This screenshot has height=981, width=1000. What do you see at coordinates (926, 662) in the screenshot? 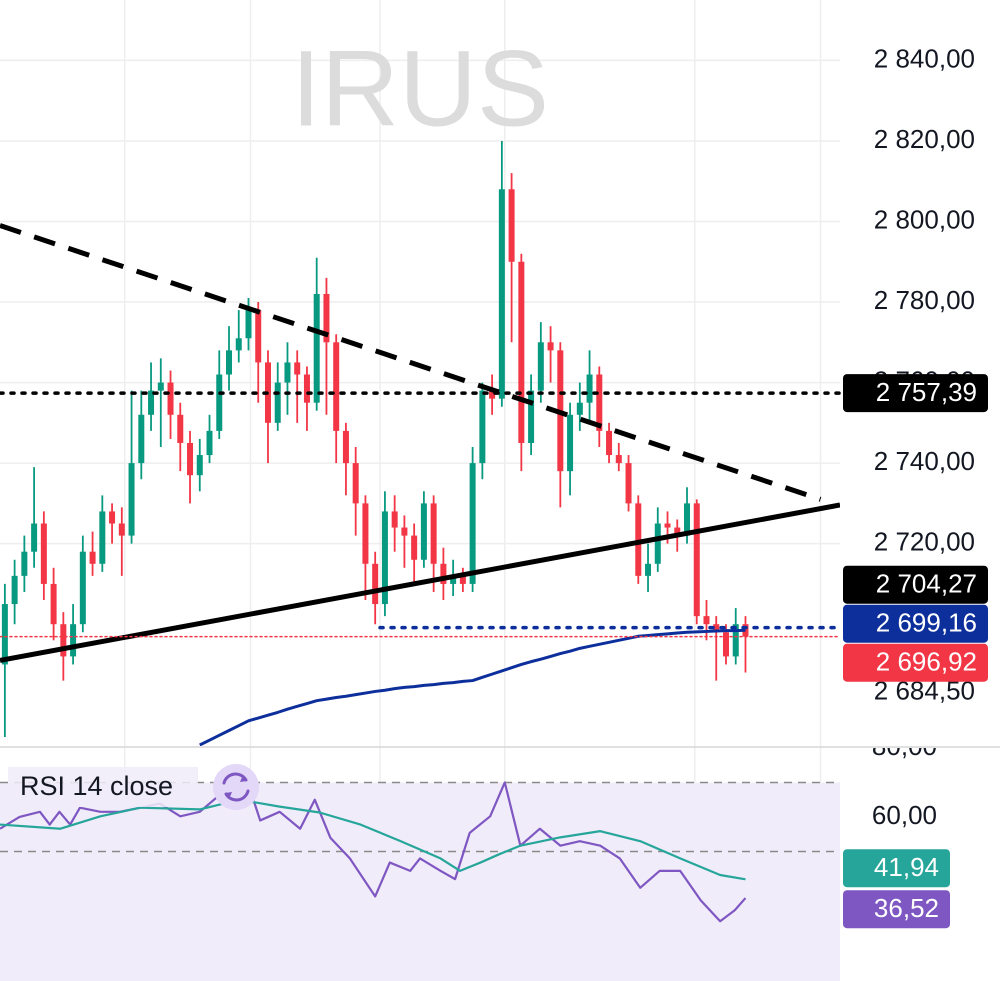
I see `price-label-text: 2 696,92` at bounding box center [926, 662].